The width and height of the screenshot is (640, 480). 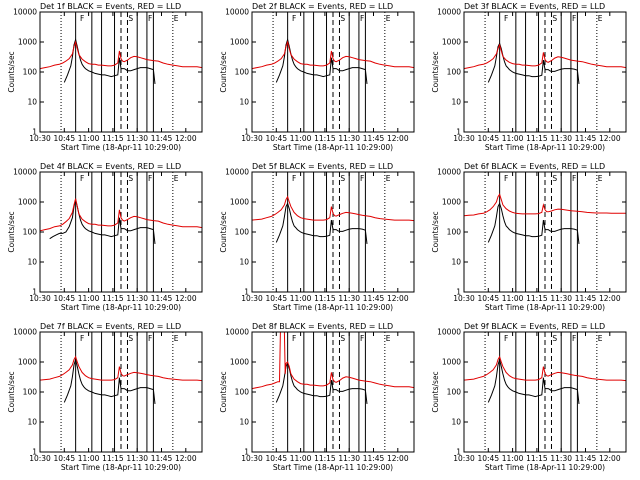 What do you see at coordinates (239, 42) in the screenshot?
I see `y-tick-label: 1000` at bounding box center [239, 42].